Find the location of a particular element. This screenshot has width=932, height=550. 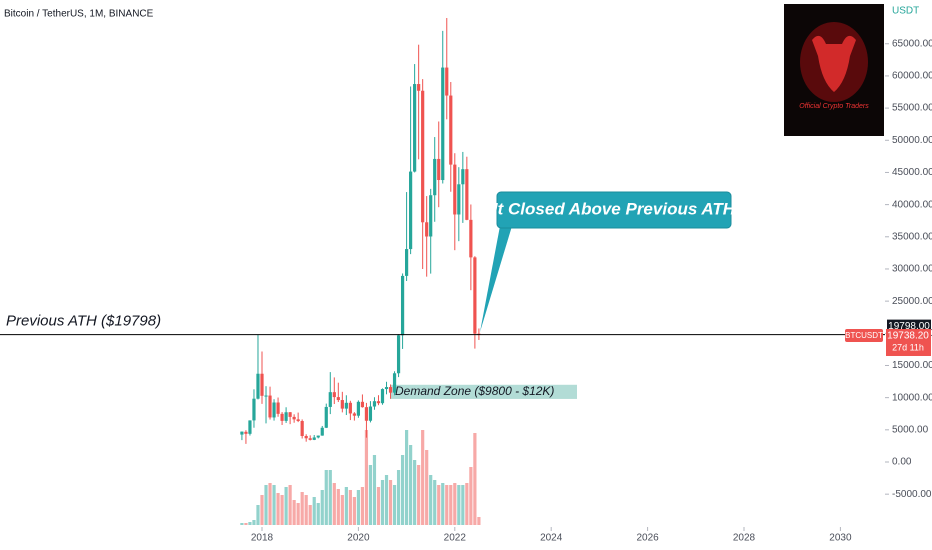

volume-layer is located at coordinates (360, 477).